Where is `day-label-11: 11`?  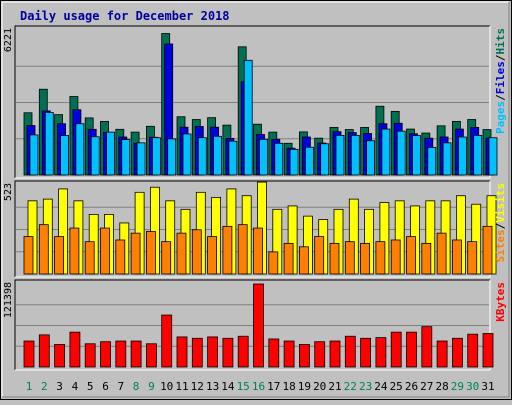 day-label-11: 11 is located at coordinates (181, 386).